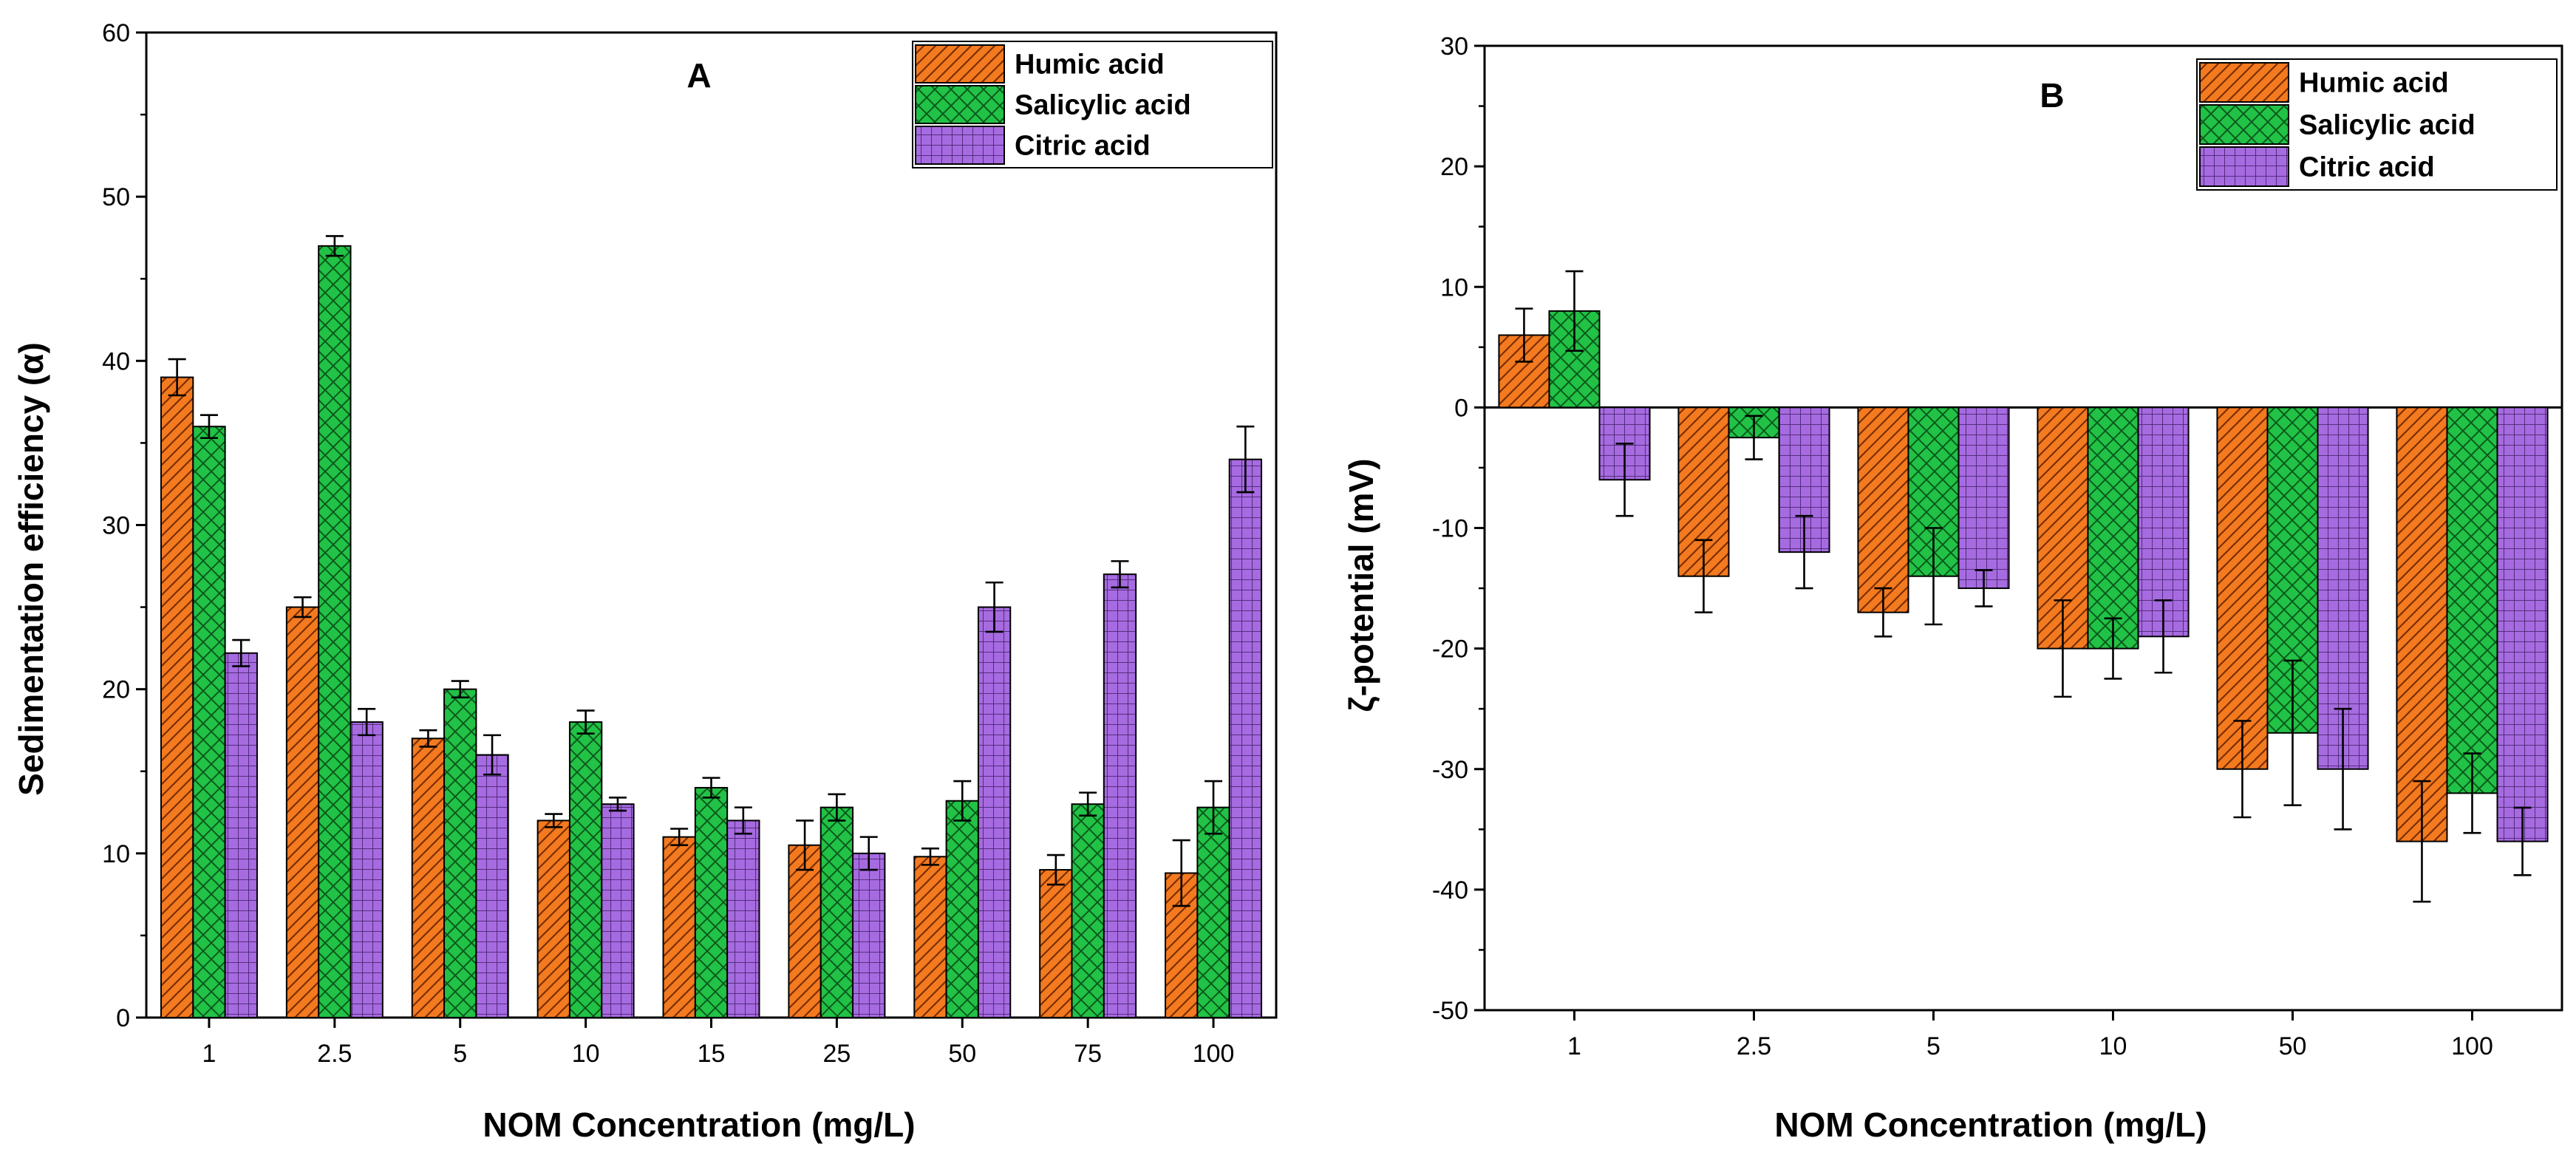  Describe the element at coordinates (460, 1054) in the screenshot. I see `x-tick-label-a-5: 5` at that location.